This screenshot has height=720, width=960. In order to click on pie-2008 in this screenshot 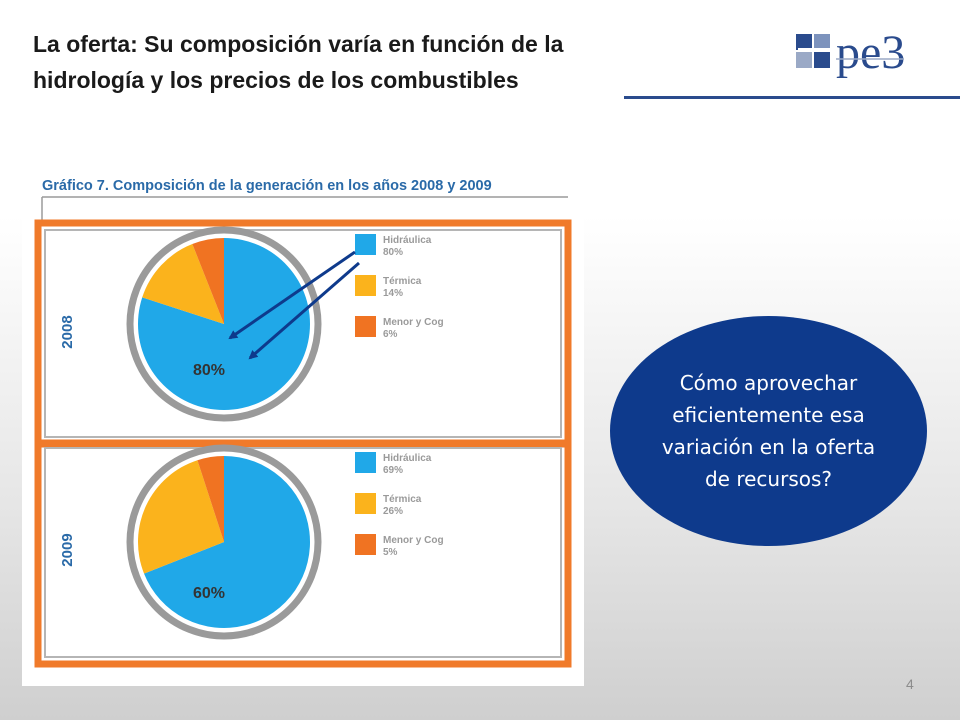, I will do `click(224, 324)`.